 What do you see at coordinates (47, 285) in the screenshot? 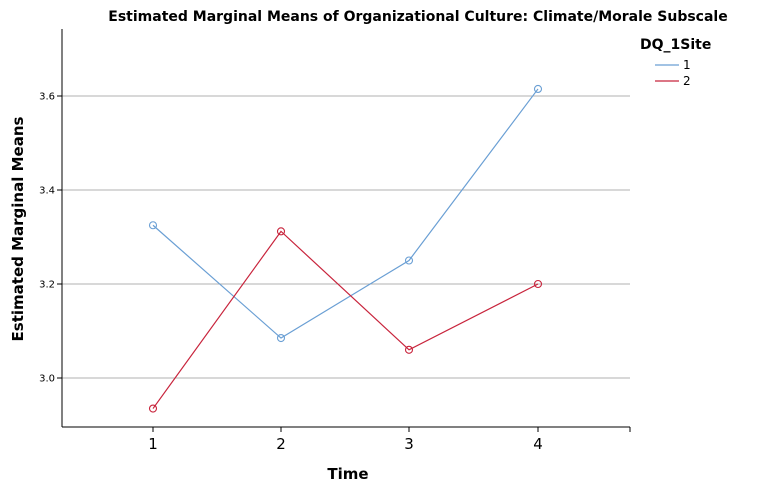
I see `y-tick-label: 3.2` at bounding box center [47, 285].